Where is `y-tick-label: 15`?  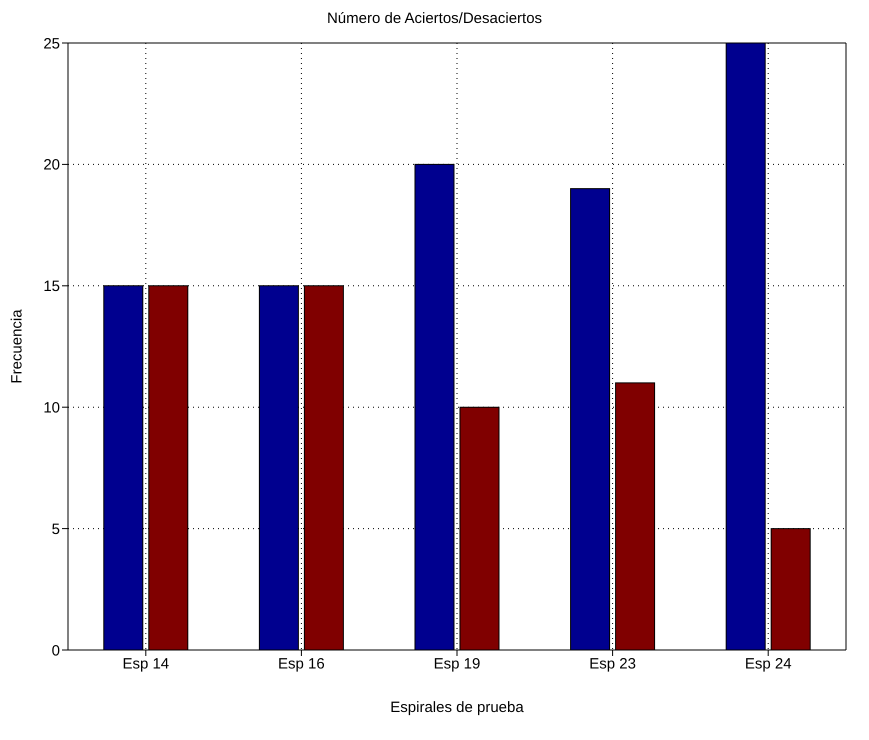 y-tick-label: 15 is located at coordinates (51, 287).